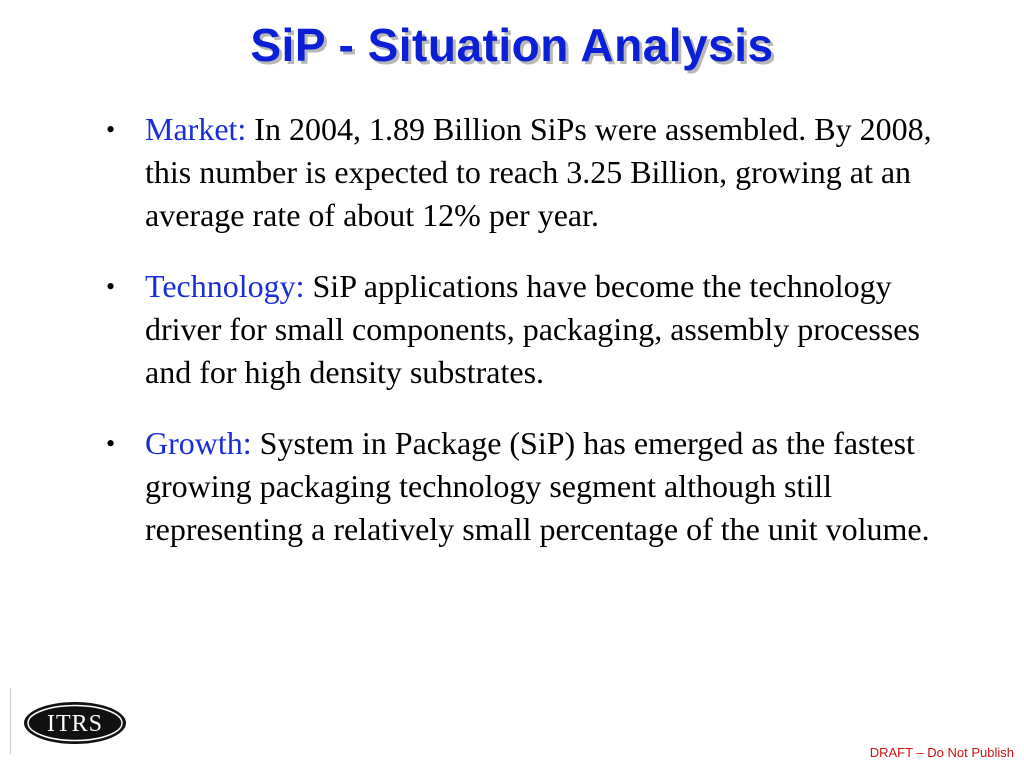  Describe the element at coordinates (512, 45) in the screenshot. I see `slide-title: SiP - Situation Analysis` at that location.